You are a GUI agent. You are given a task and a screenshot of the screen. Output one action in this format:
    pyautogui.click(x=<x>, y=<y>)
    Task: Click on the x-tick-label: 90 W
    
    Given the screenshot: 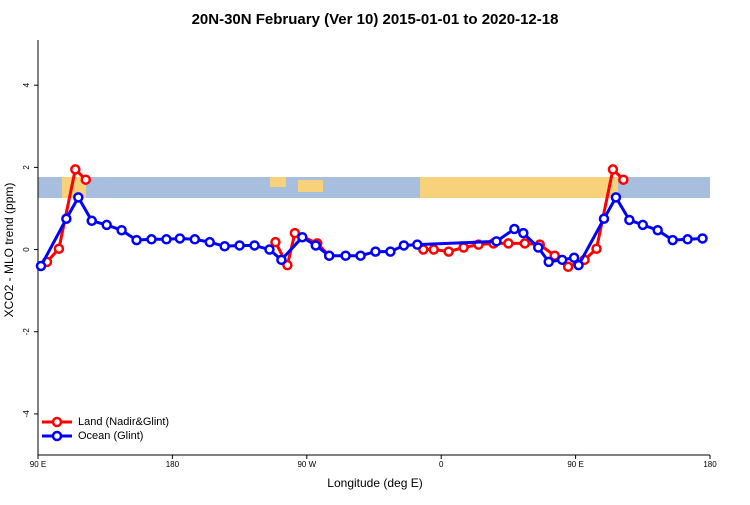 What is the action you would take?
    pyautogui.click(x=306, y=464)
    